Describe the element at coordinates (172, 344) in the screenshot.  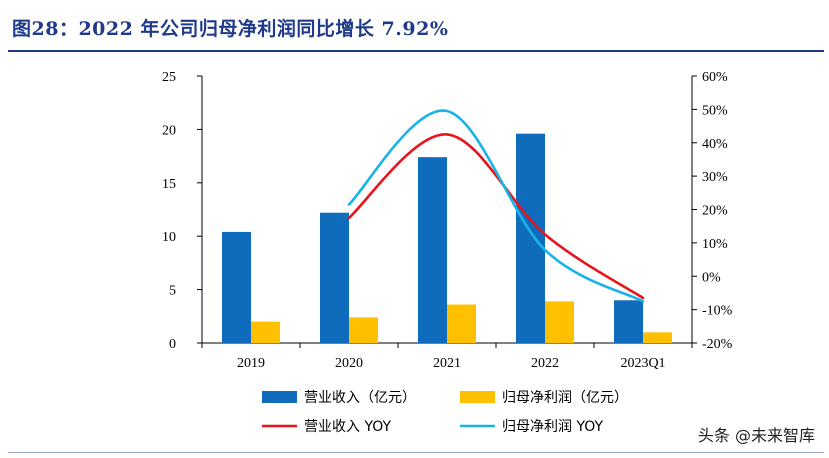
I see `y-left-tick-label: 0` at that location.